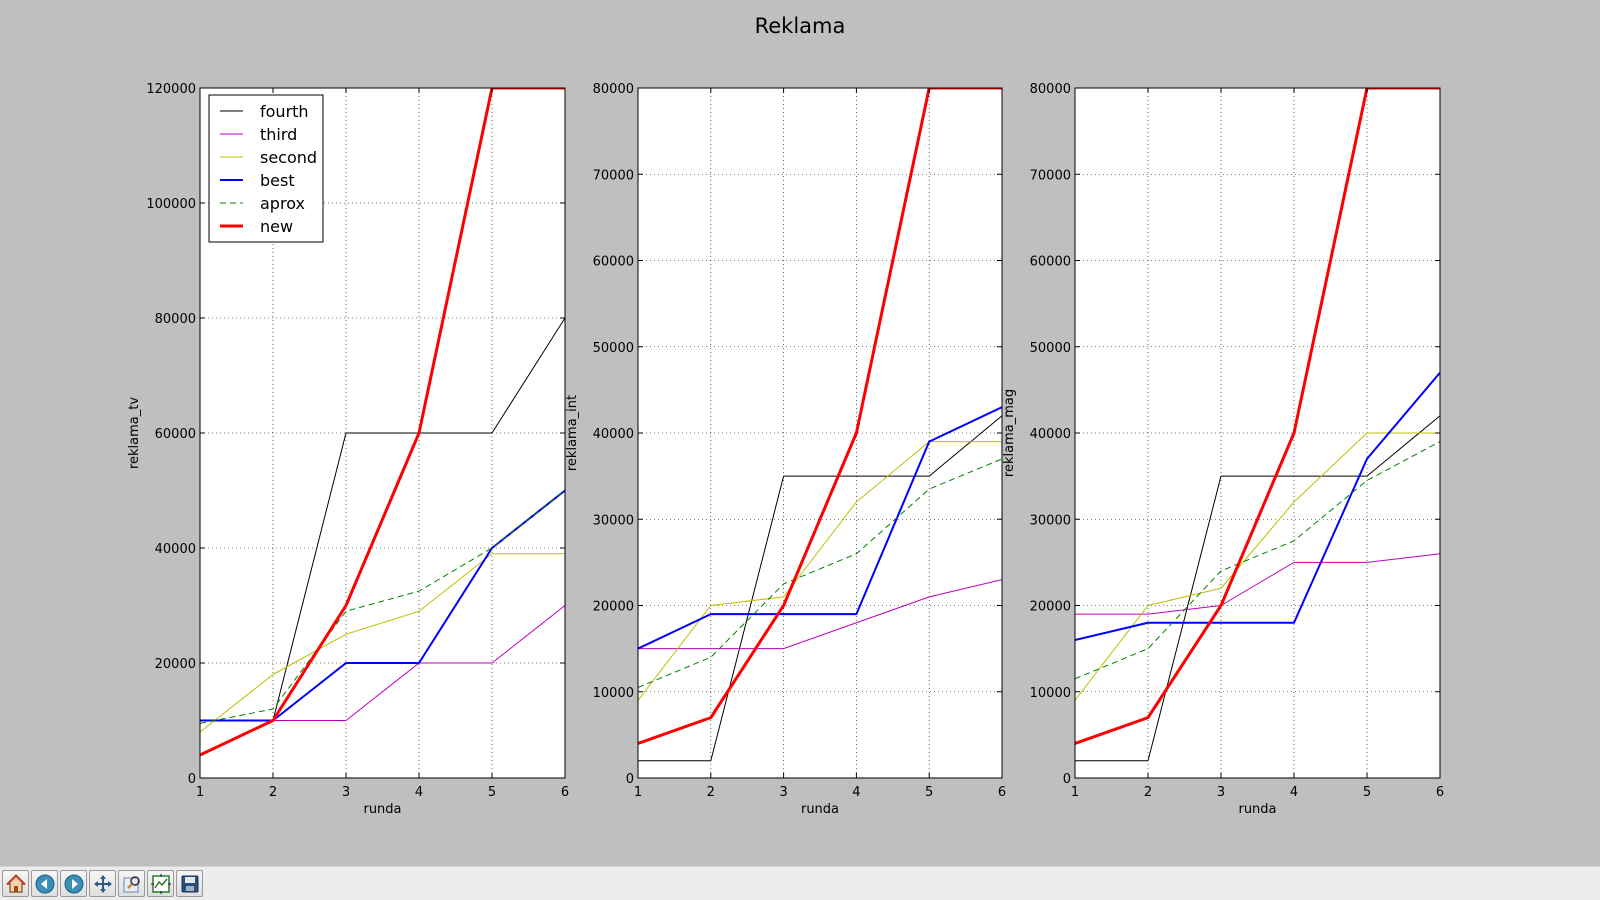  I want to click on zoom-button, so click(131, 883).